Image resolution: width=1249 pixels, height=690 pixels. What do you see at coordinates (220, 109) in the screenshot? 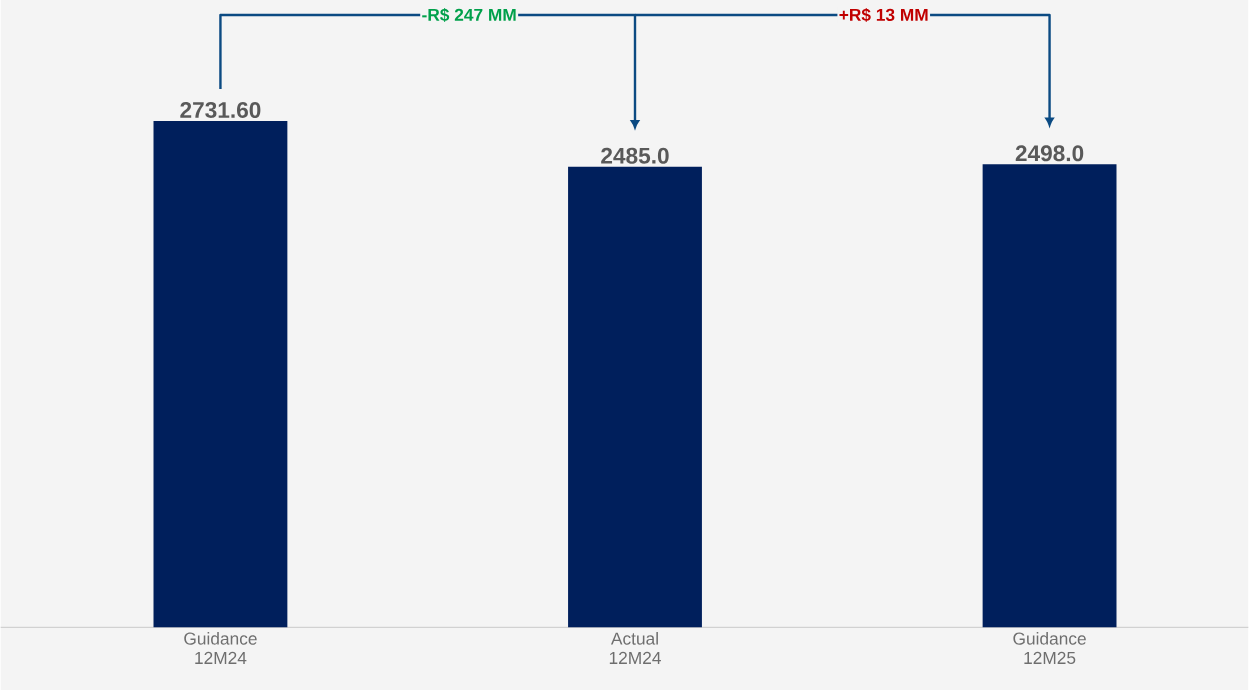
I see `data-label: 2731.60` at bounding box center [220, 109].